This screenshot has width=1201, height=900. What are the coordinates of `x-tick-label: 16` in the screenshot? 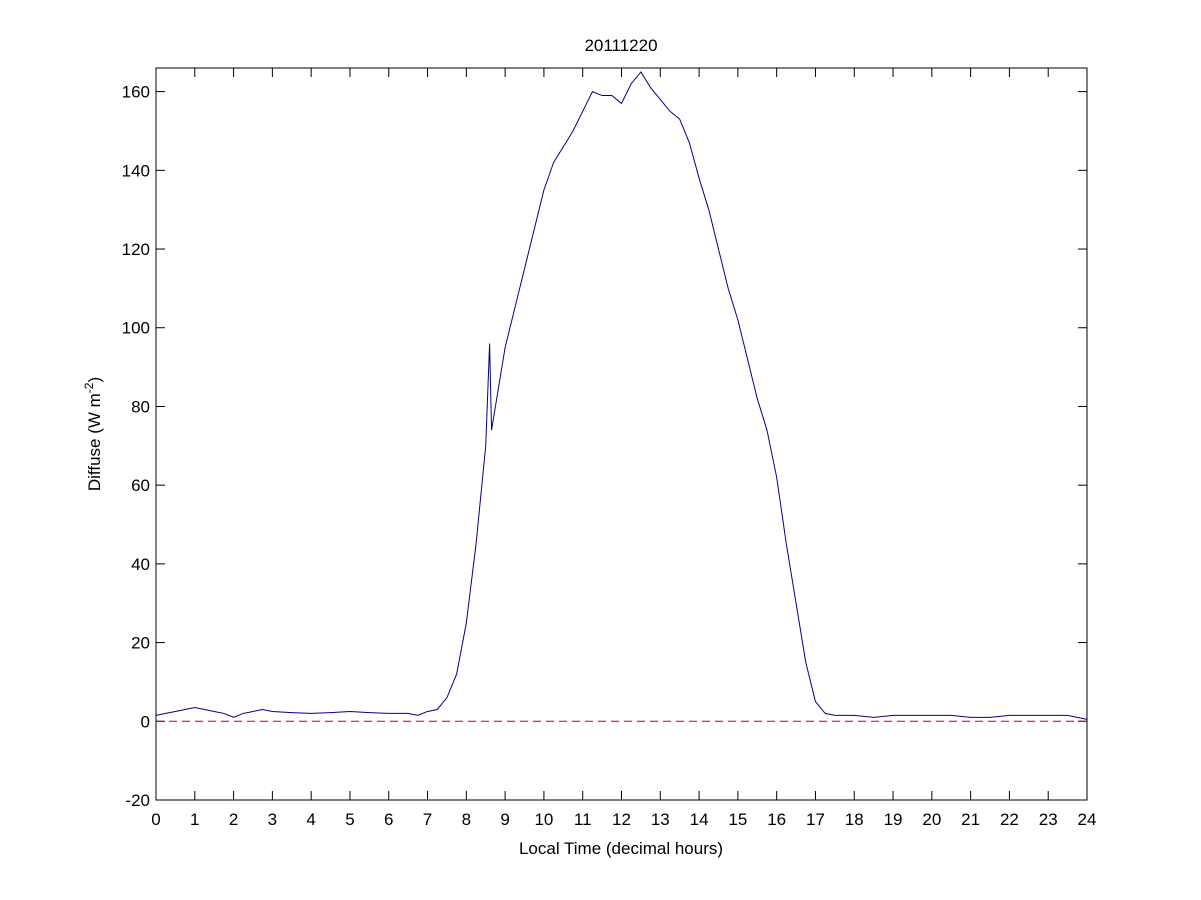 It's located at (776, 819).